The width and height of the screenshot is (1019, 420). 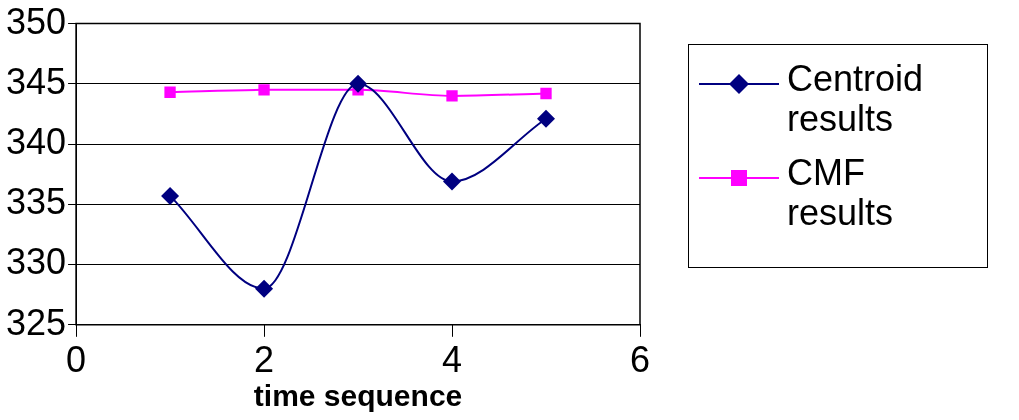 What do you see at coordinates (36, 202) in the screenshot?
I see `y-tick-label: 335` at bounding box center [36, 202].